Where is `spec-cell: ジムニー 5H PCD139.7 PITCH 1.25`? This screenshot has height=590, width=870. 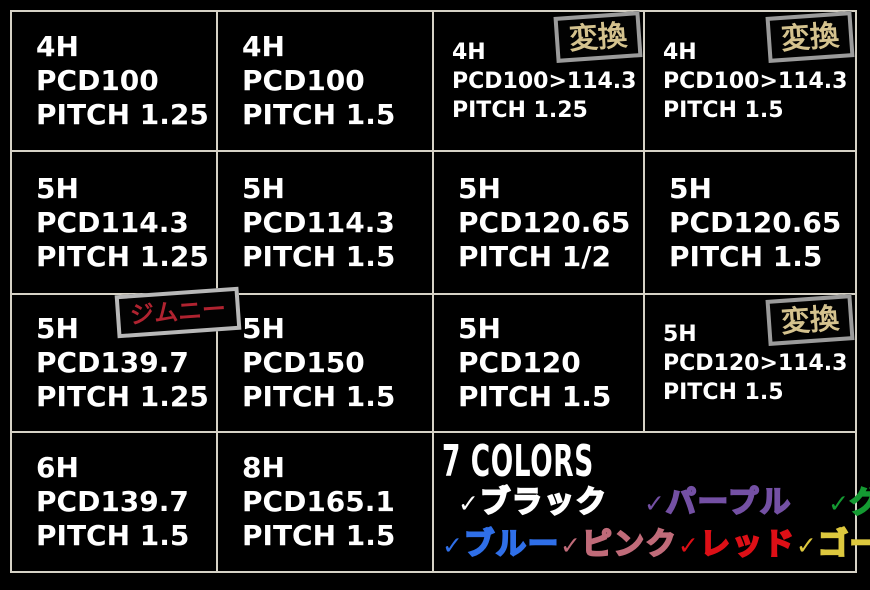 spec-cell: ジムニー 5H PCD139.7 PITCH 1.25 is located at coordinates (127, 359).